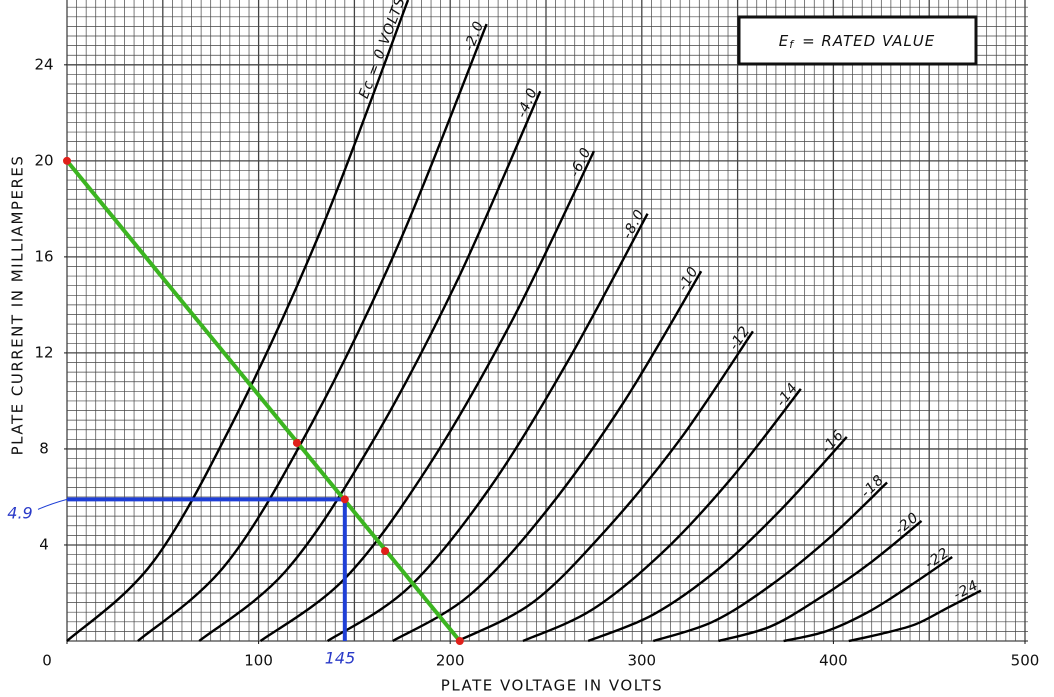  I want to click on box-subscript: f, so click(792, 44).